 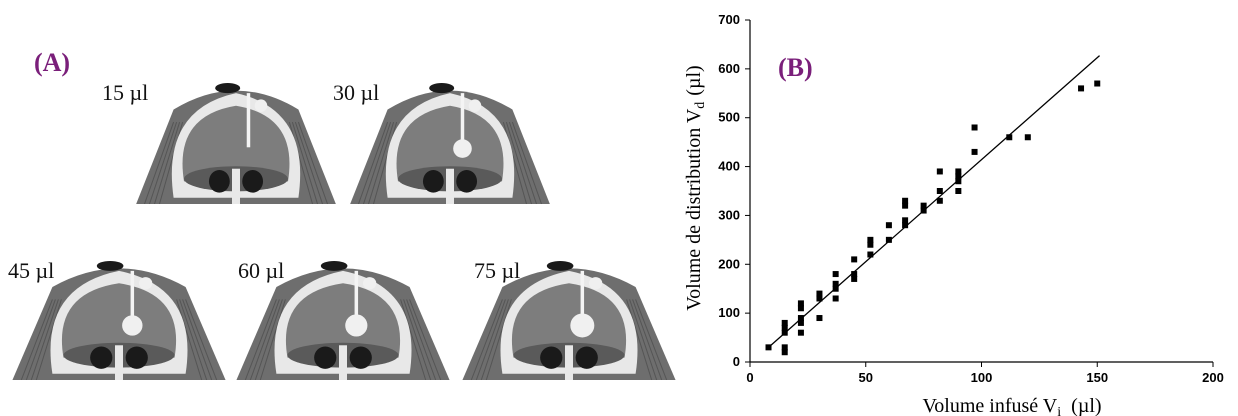 I want to click on x-axis-label: Volume infusé Vi (µl), so click(x=1011, y=405).